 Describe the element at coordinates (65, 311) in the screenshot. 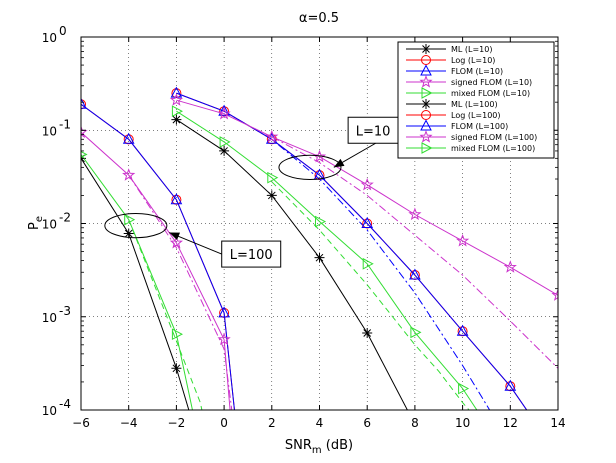

I see `y-tick-label-exponent: -3` at that location.